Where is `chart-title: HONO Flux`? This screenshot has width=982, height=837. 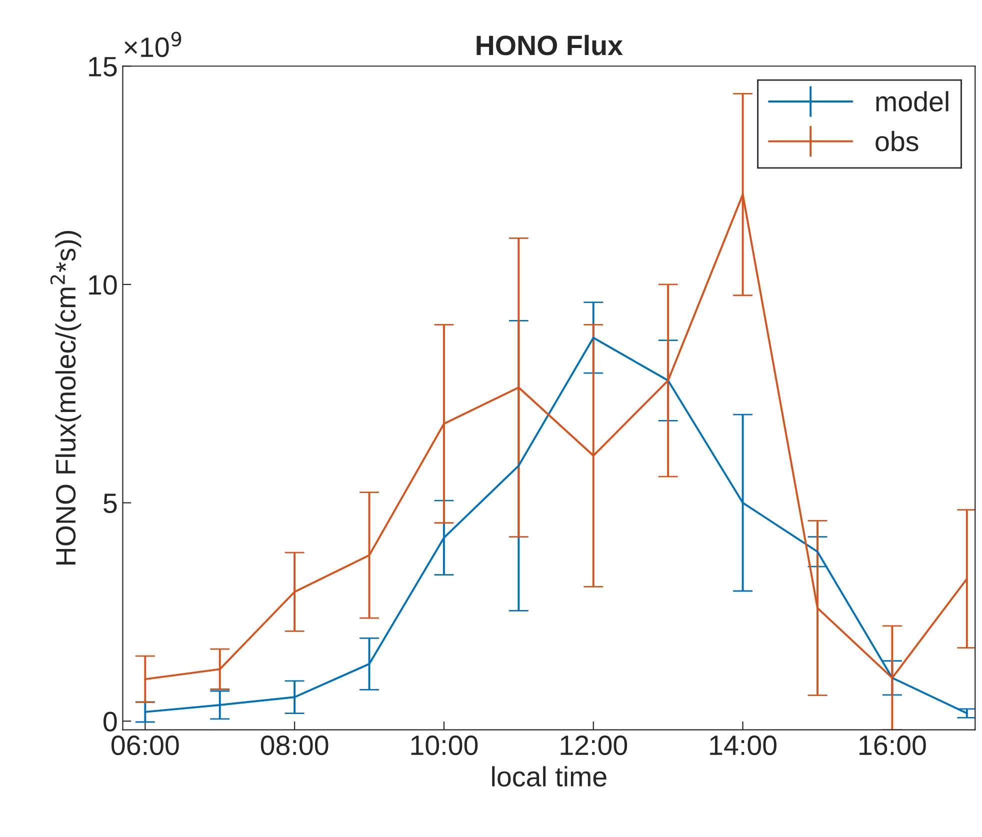
chart-title: HONO Flux is located at coordinates (549, 45).